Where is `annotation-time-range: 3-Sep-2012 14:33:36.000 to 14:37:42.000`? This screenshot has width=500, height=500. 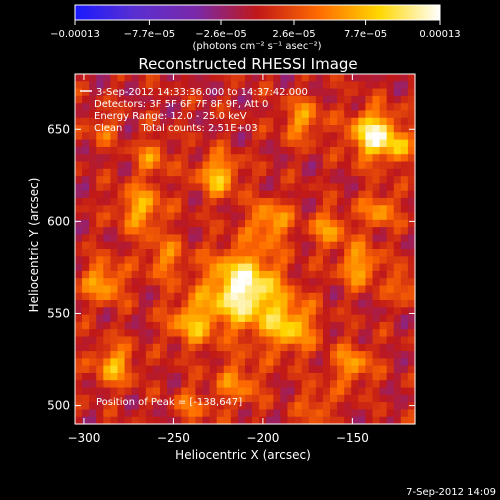
annotation-time-range: 3-Sep-2012 14:33:36.000 to 14:37:42.000 is located at coordinates (202, 92).